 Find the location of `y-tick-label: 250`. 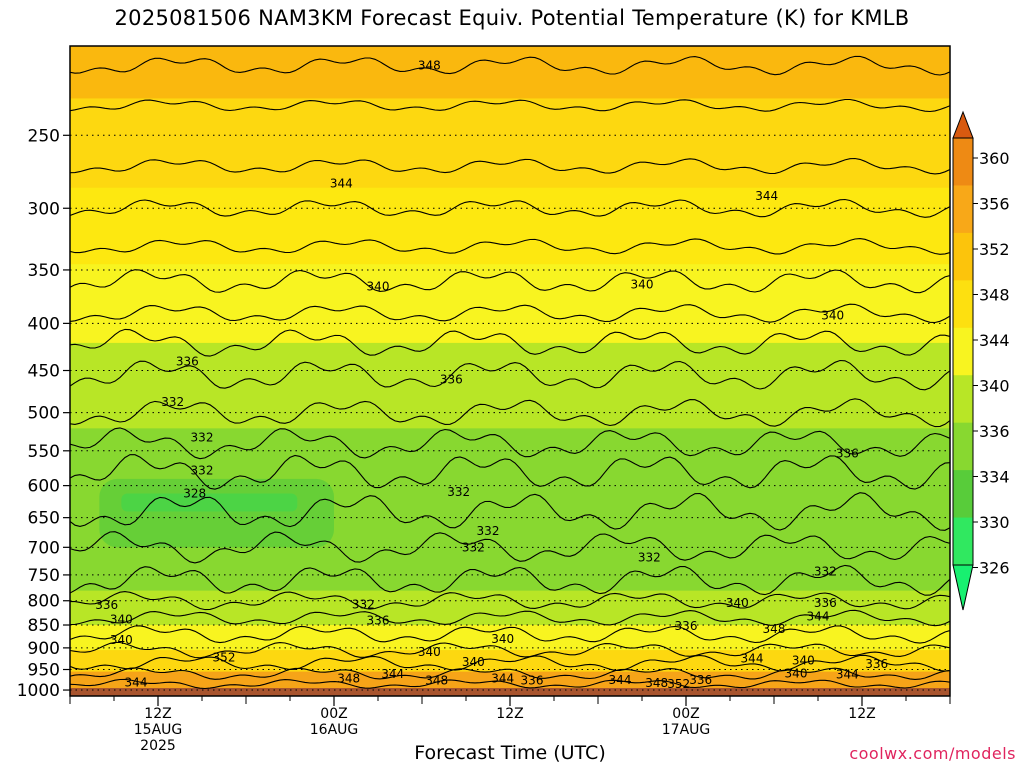

y-tick-label: 250 is located at coordinates (44, 136).